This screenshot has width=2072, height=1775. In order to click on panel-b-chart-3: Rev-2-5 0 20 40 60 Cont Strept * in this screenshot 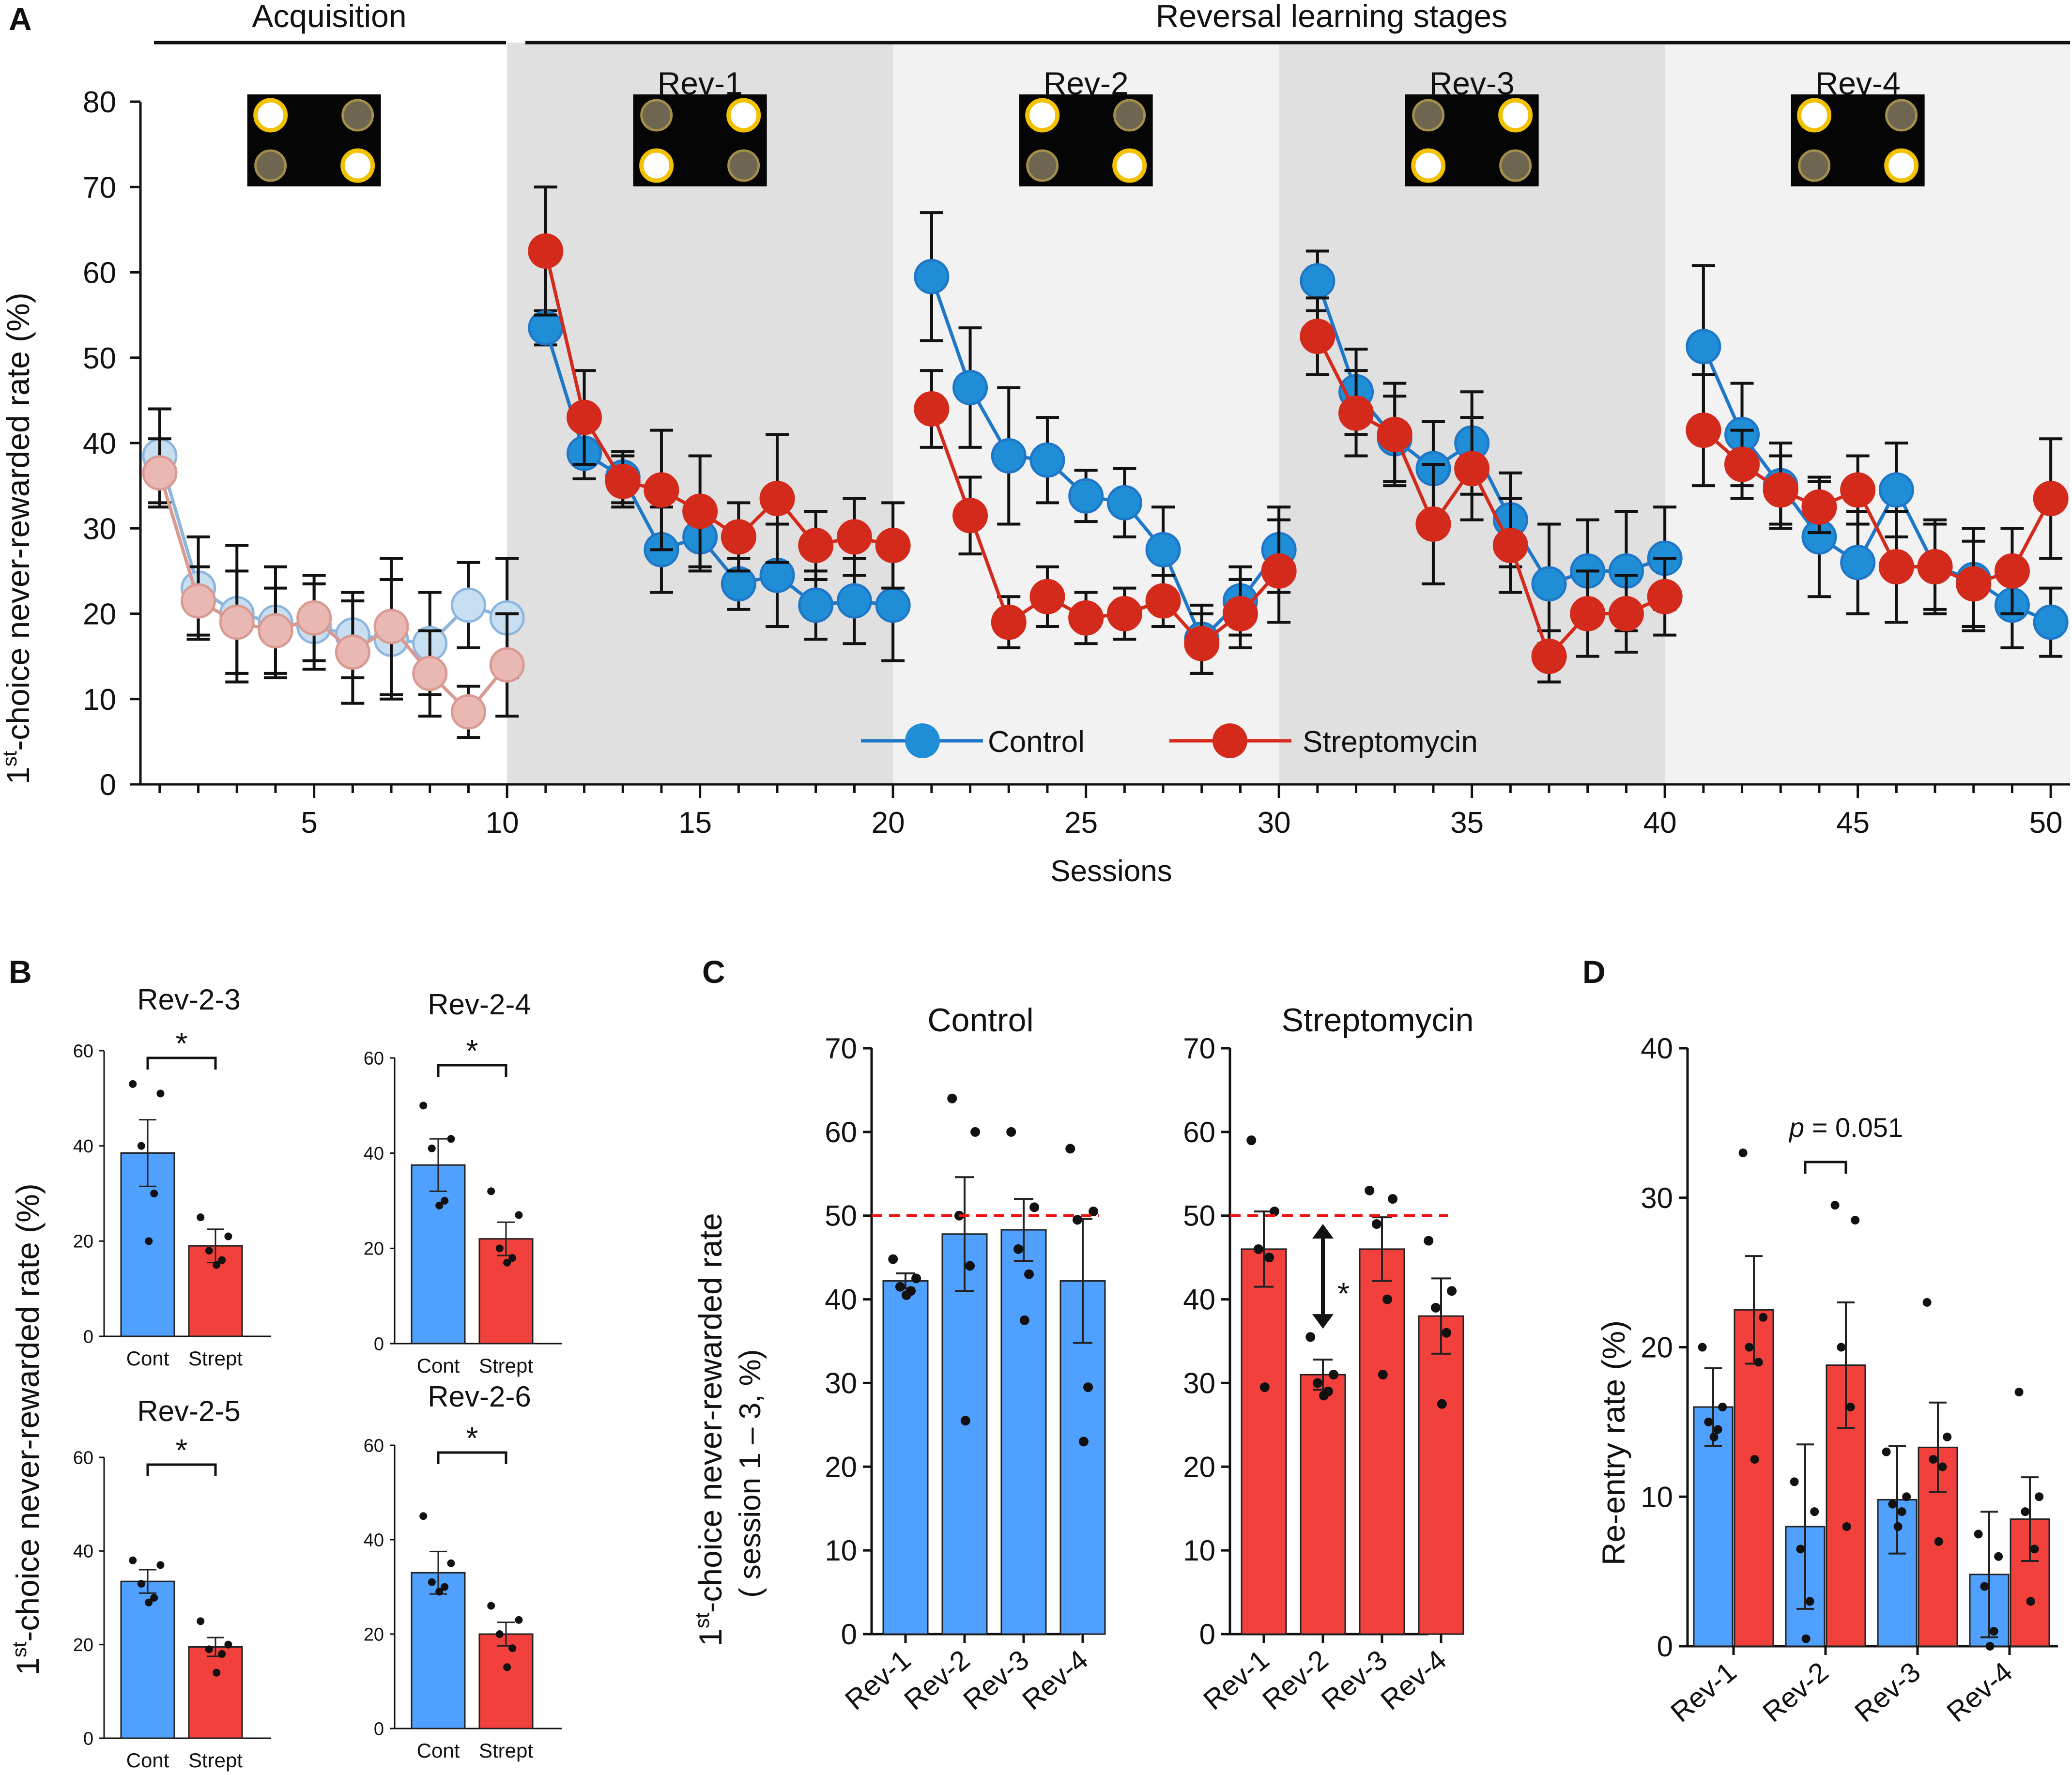, I will do `click(172, 1583)`.